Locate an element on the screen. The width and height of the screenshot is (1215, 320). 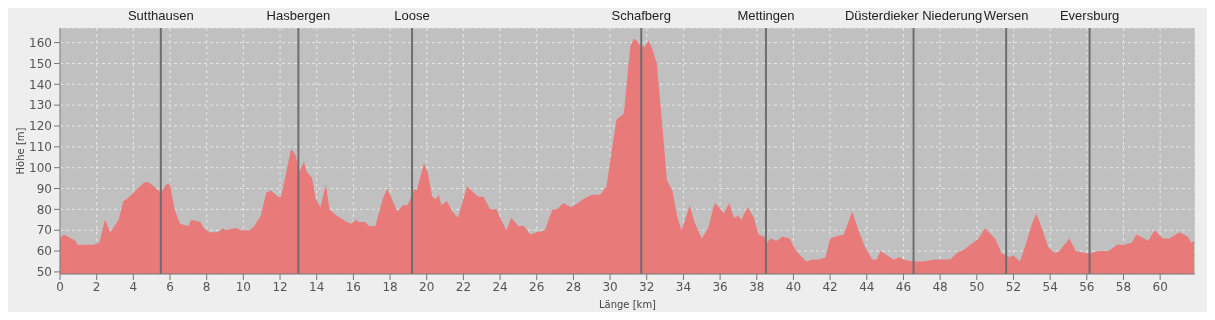
x-tick-label: 48 is located at coordinates (940, 286).